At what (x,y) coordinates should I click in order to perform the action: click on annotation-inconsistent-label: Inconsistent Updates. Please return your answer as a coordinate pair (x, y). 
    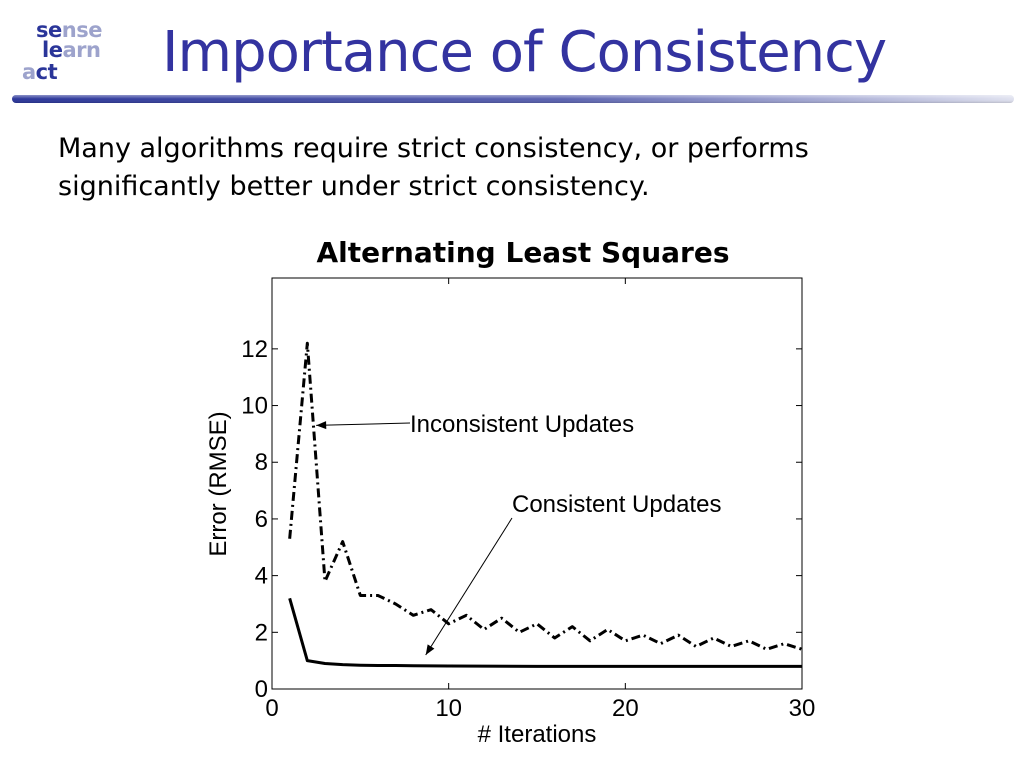
    Looking at the image, I should click on (522, 424).